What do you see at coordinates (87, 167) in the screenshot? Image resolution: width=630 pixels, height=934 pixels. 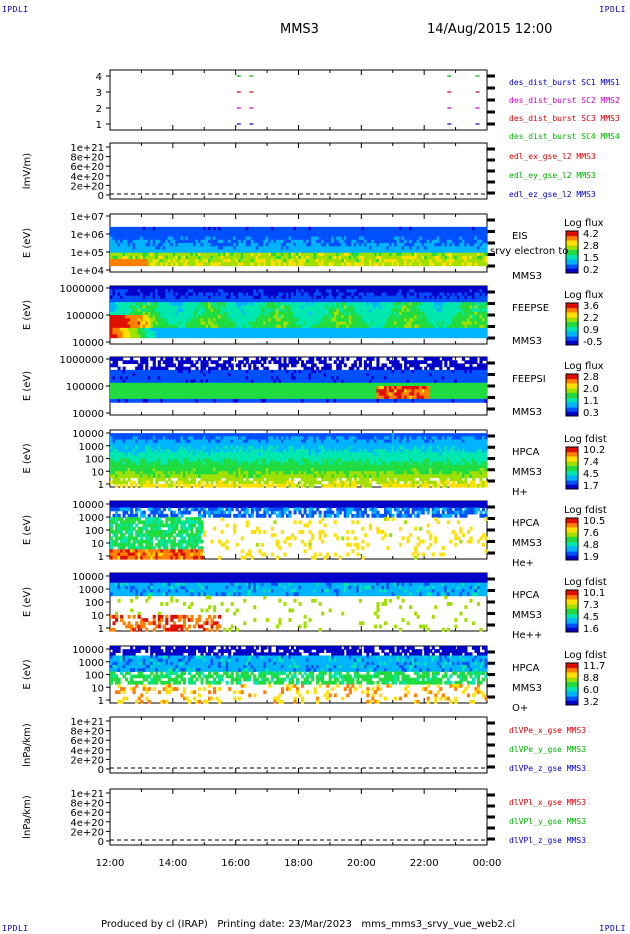 I see `y-tick-label: 6e+20` at bounding box center [87, 167].